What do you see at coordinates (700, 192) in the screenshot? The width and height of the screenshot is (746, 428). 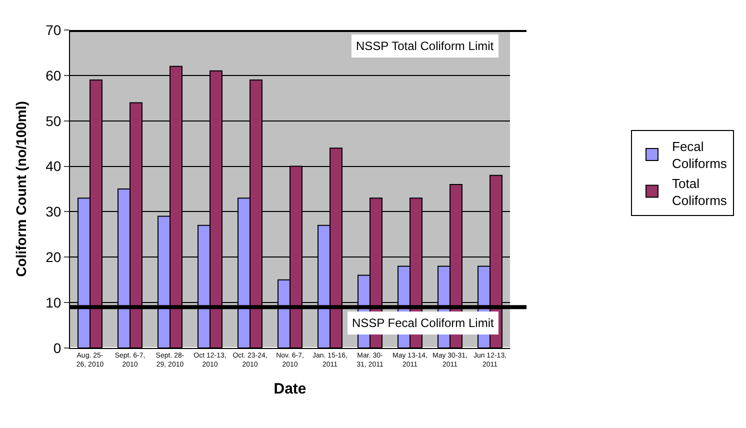 I see `legend-label: Total Coliforms` at bounding box center [700, 192].